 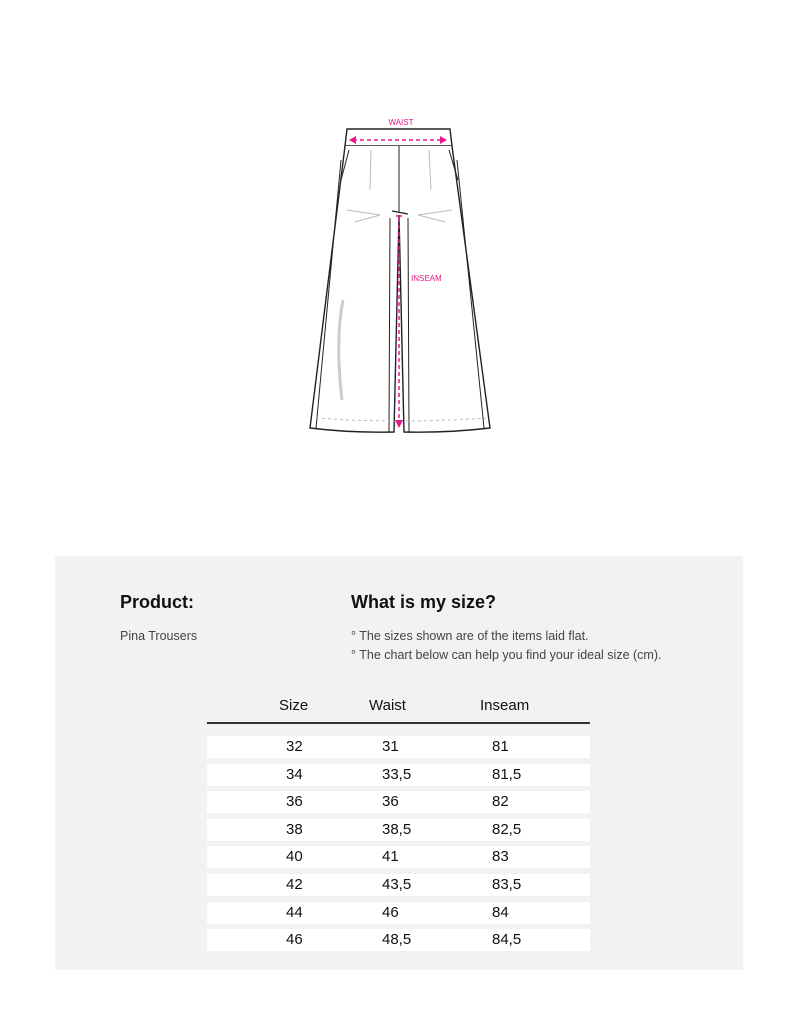 I want to click on table-row: 36 36 82, so click(x=398, y=802).